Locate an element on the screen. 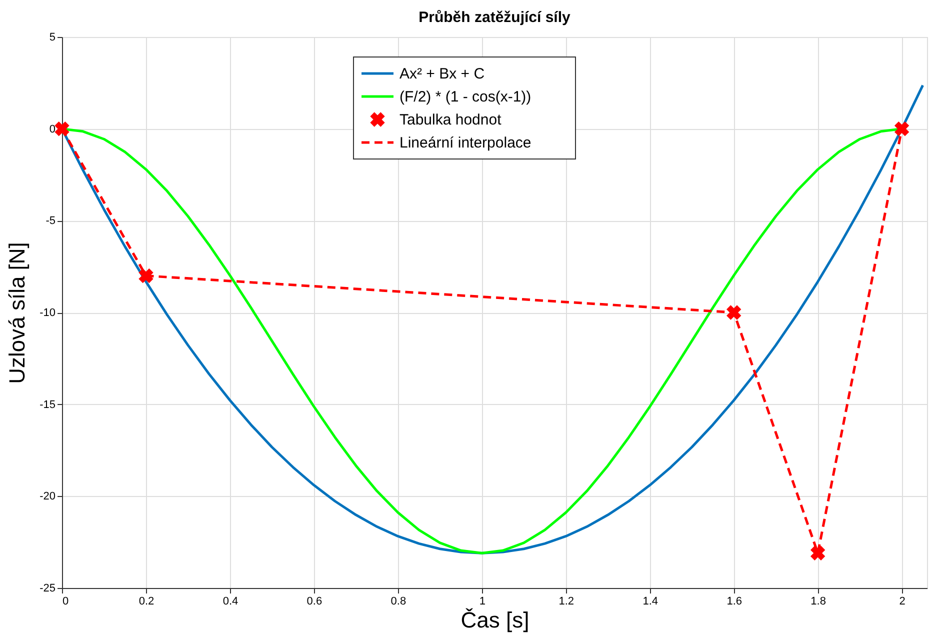  legend-label: Lineární interpolace is located at coordinates (466, 143).